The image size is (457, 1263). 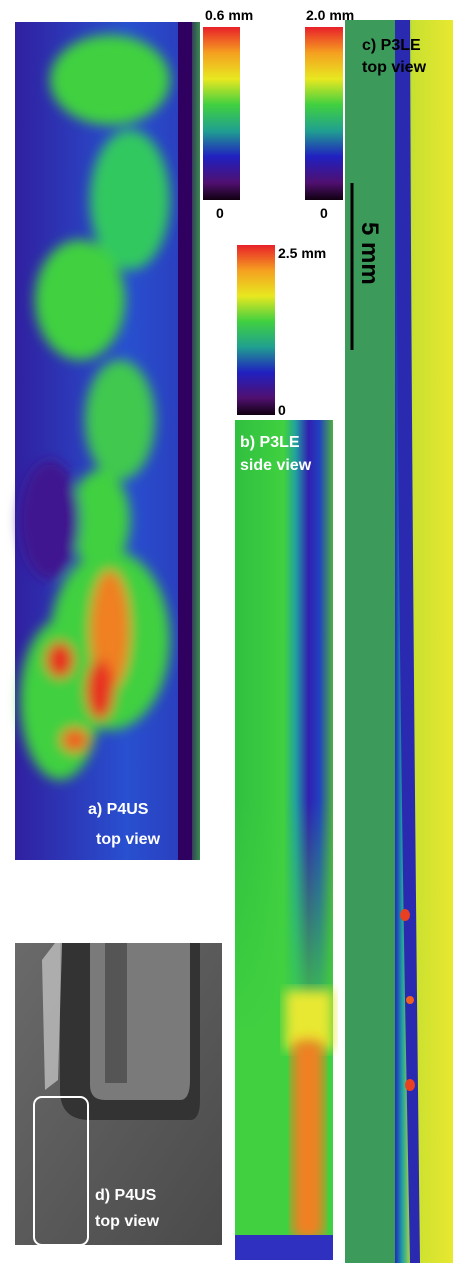 What do you see at coordinates (284, 840) in the screenshot?
I see `panel-b` at bounding box center [284, 840].